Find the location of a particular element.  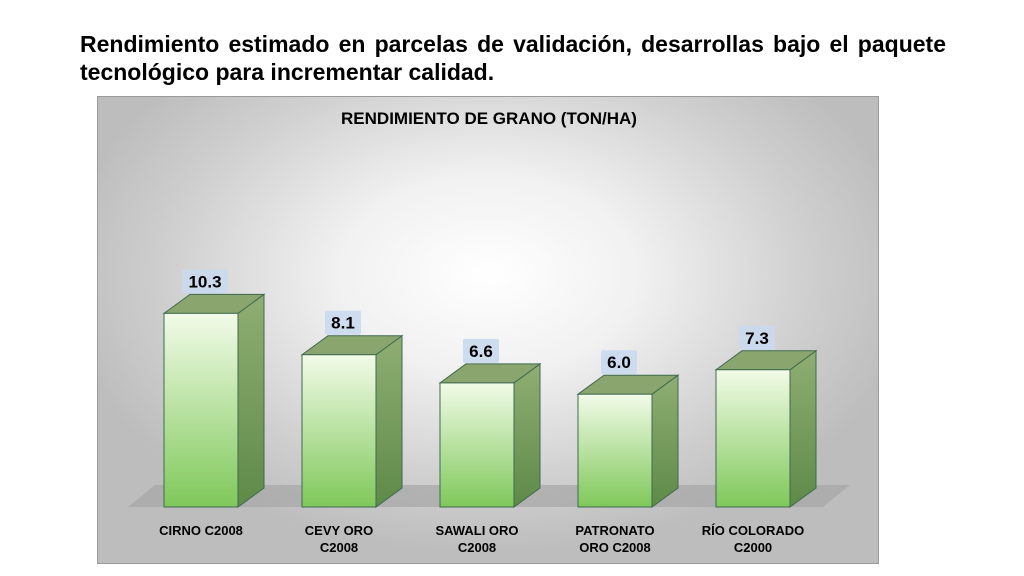

category-label-4: PATRONATO ORO C2008 is located at coordinates (614, 539).